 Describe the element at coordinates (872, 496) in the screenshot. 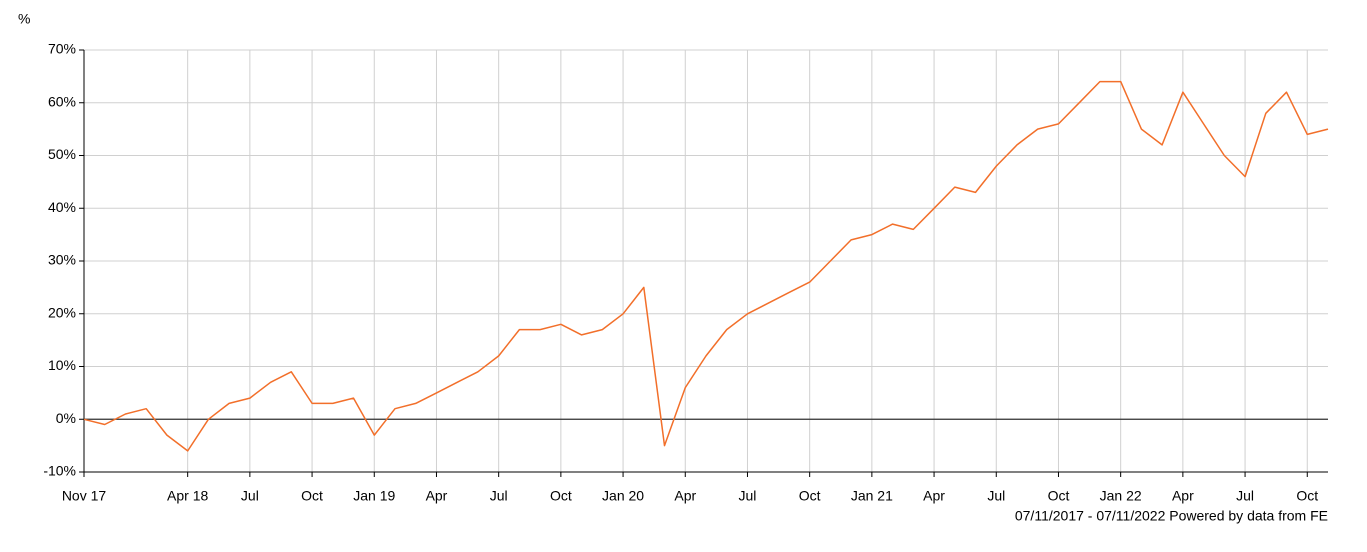

I see `x-tick-label: Jan 21` at that location.